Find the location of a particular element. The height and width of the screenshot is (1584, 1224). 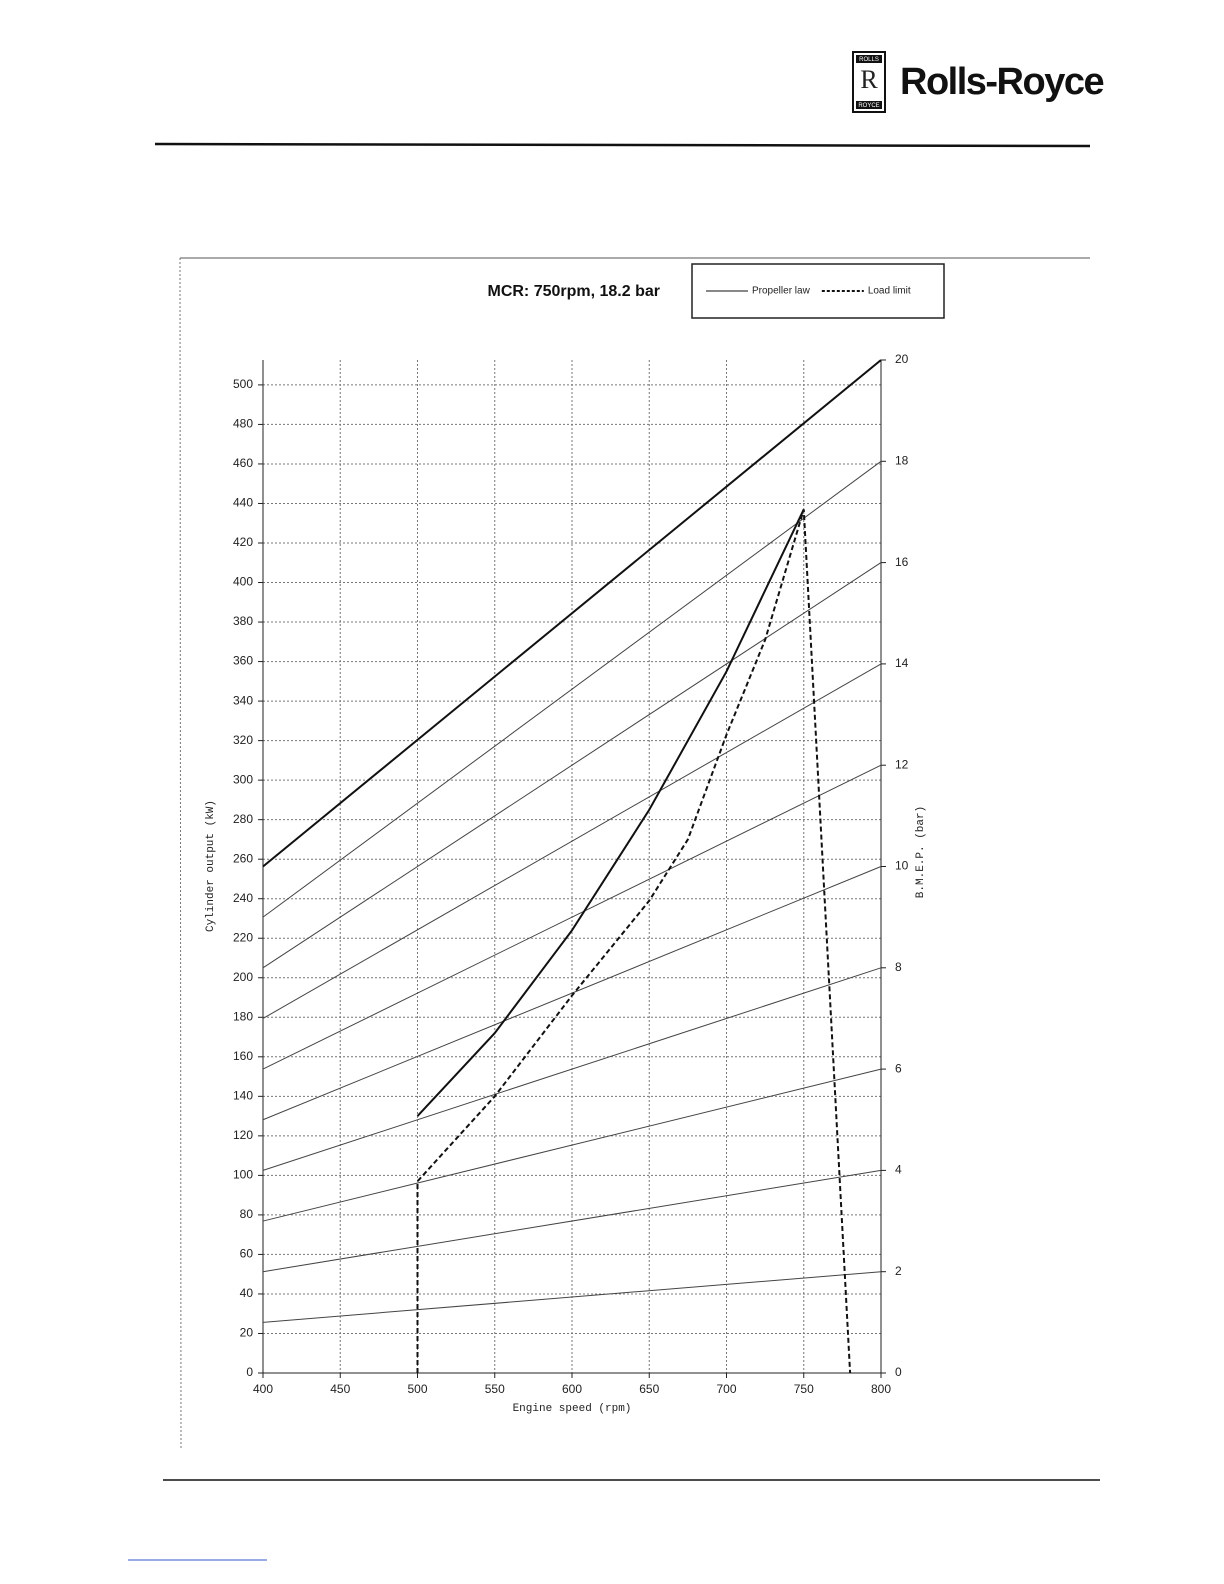

y2-tick-label: 4 is located at coordinates (898, 1170).